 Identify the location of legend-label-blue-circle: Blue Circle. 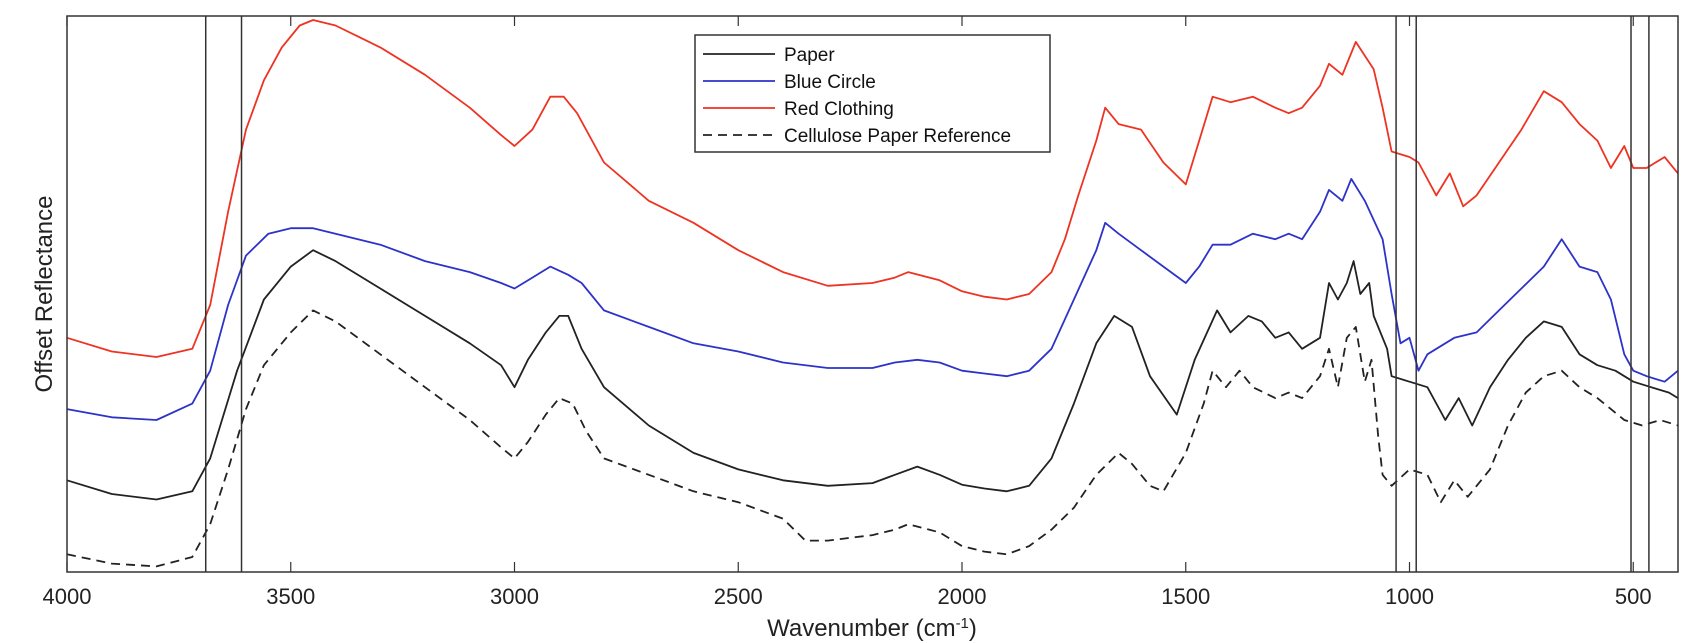
(830, 82).